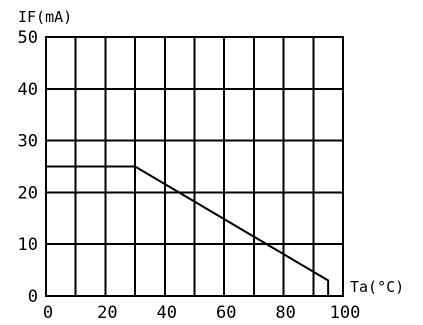 Image resolution: width=423 pixels, height=325 pixels. I want to click on y-tick-label: 40, so click(28, 90).